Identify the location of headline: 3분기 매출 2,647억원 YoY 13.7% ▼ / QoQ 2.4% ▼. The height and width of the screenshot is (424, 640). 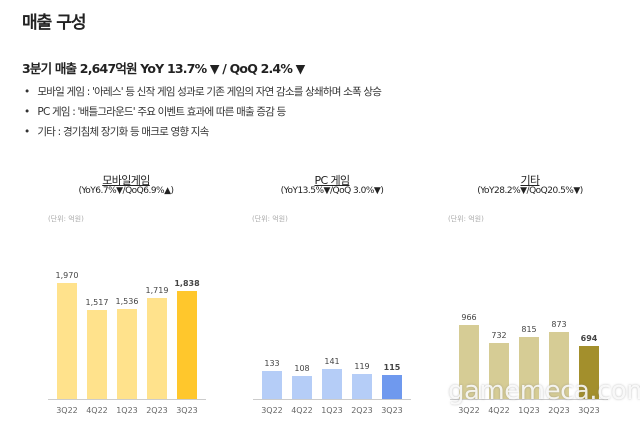
(163, 68).